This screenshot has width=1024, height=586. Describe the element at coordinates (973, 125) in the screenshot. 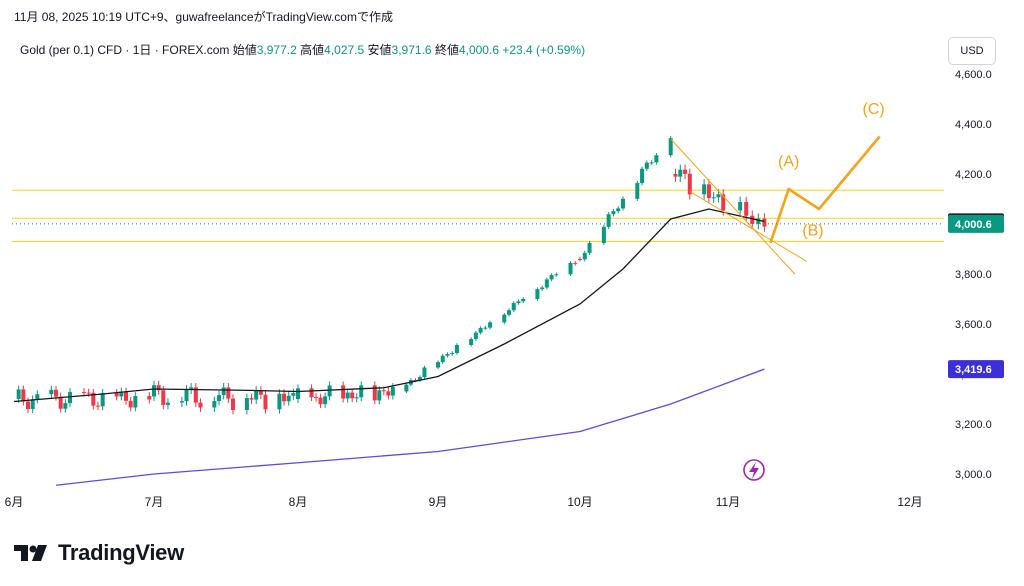

I see `y-tick-label: 4,400.0` at that location.